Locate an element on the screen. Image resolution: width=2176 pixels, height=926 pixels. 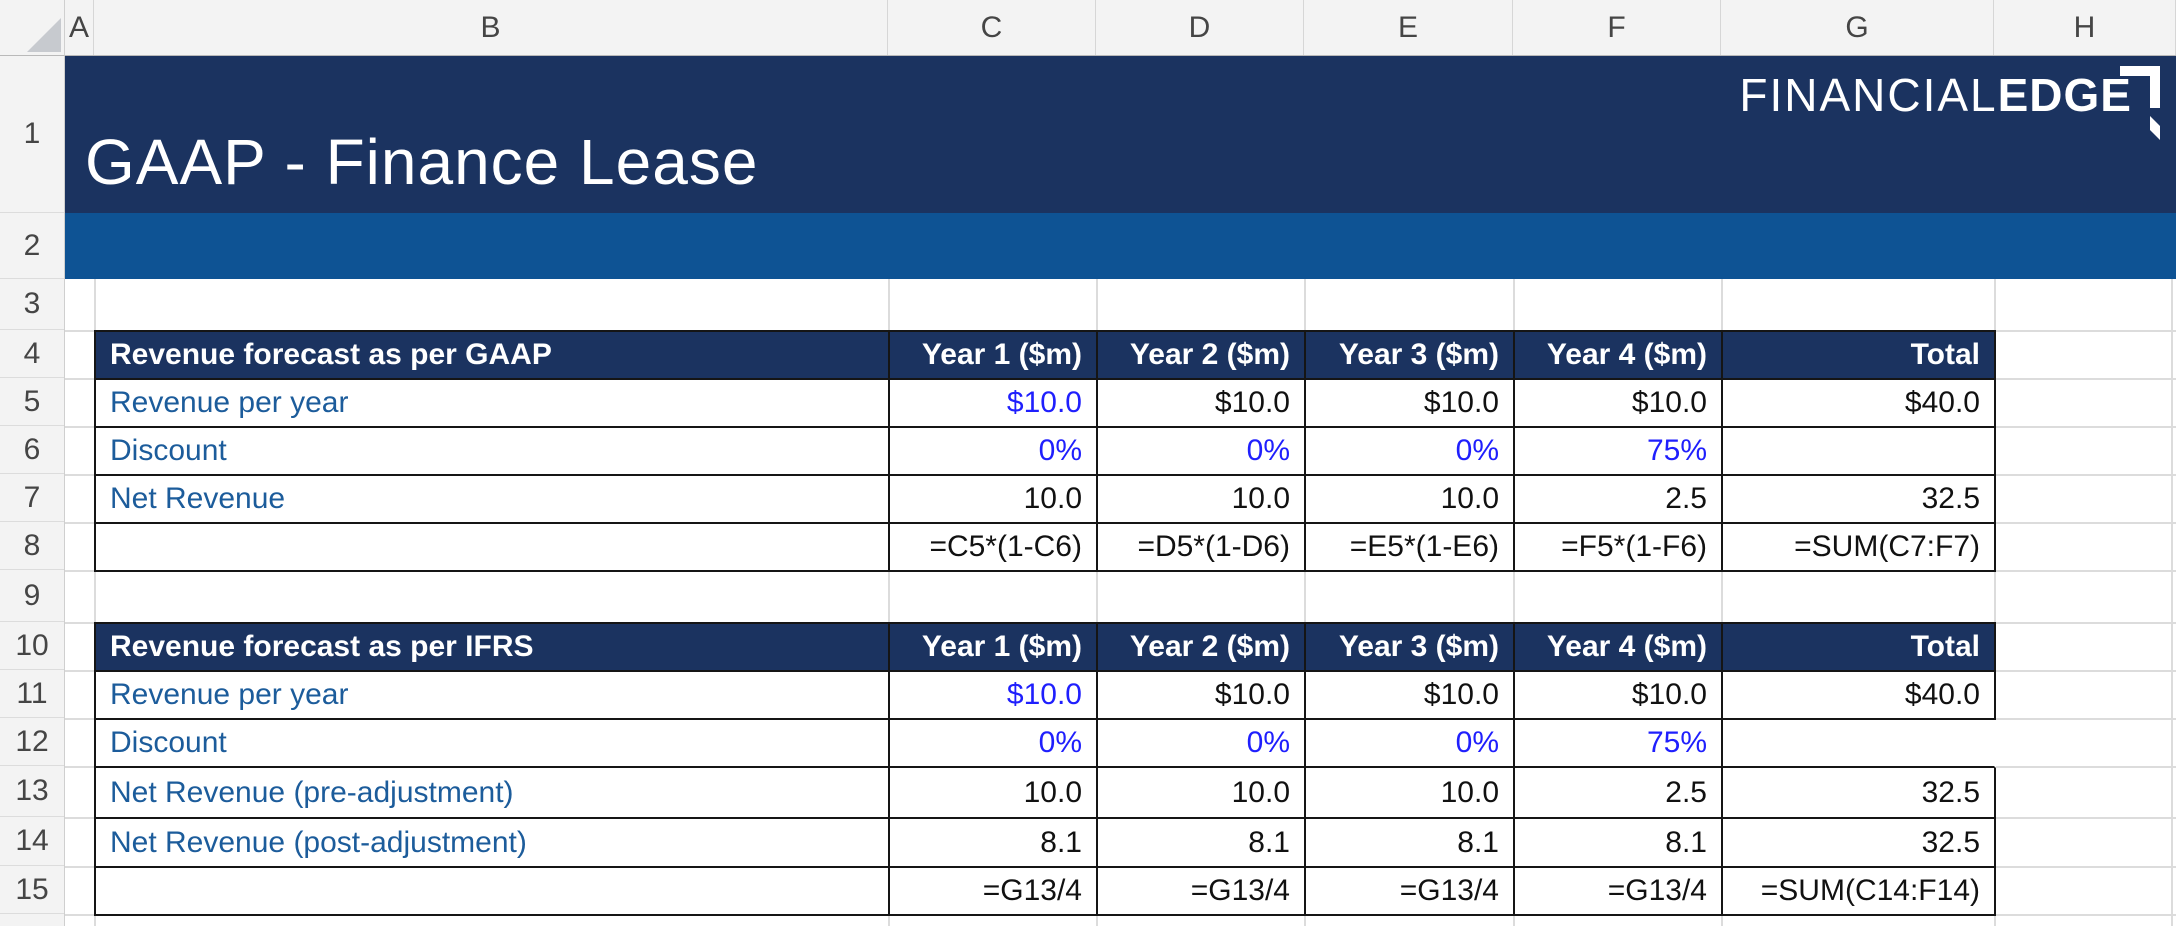
row-label-cell: Net Revenue is located at coordinates (493, 500).